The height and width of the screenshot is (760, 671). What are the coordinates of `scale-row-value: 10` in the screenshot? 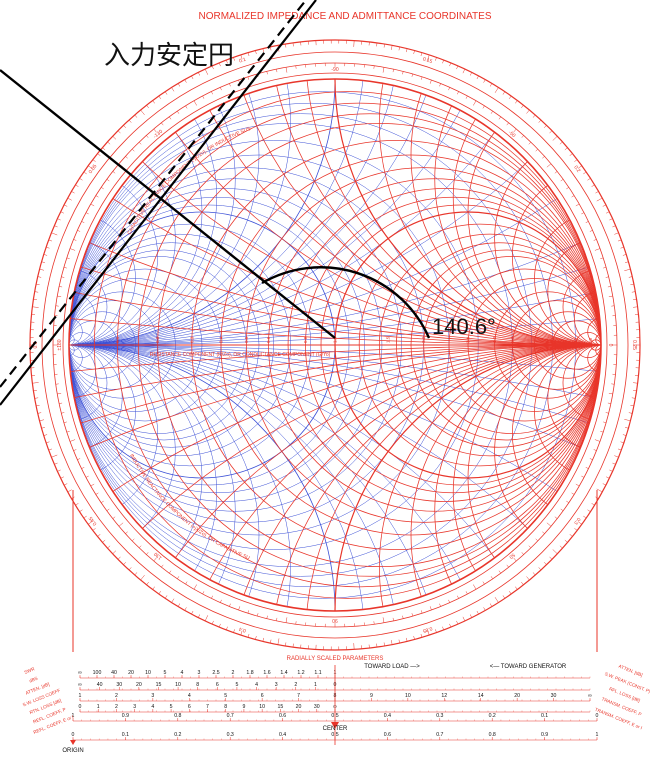 It's located at (148, 673).